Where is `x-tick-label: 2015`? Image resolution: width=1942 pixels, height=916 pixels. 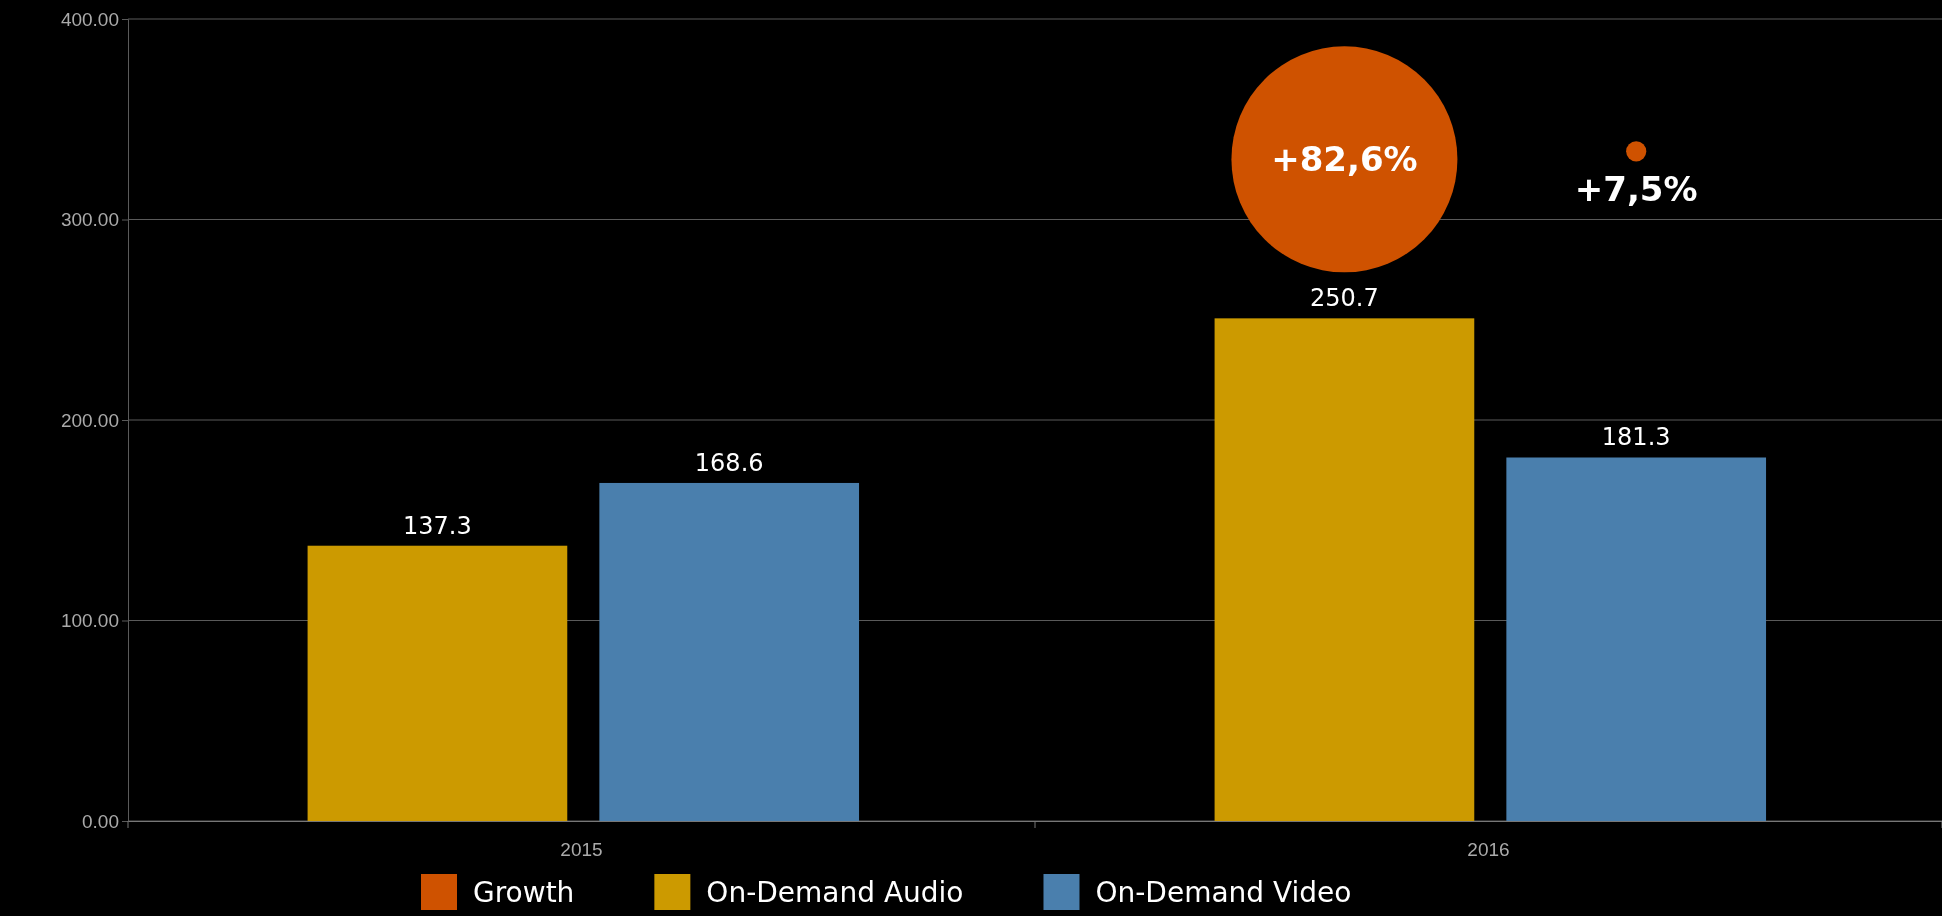 x-tick-label: 2015 is located at coordinates (581, 850).